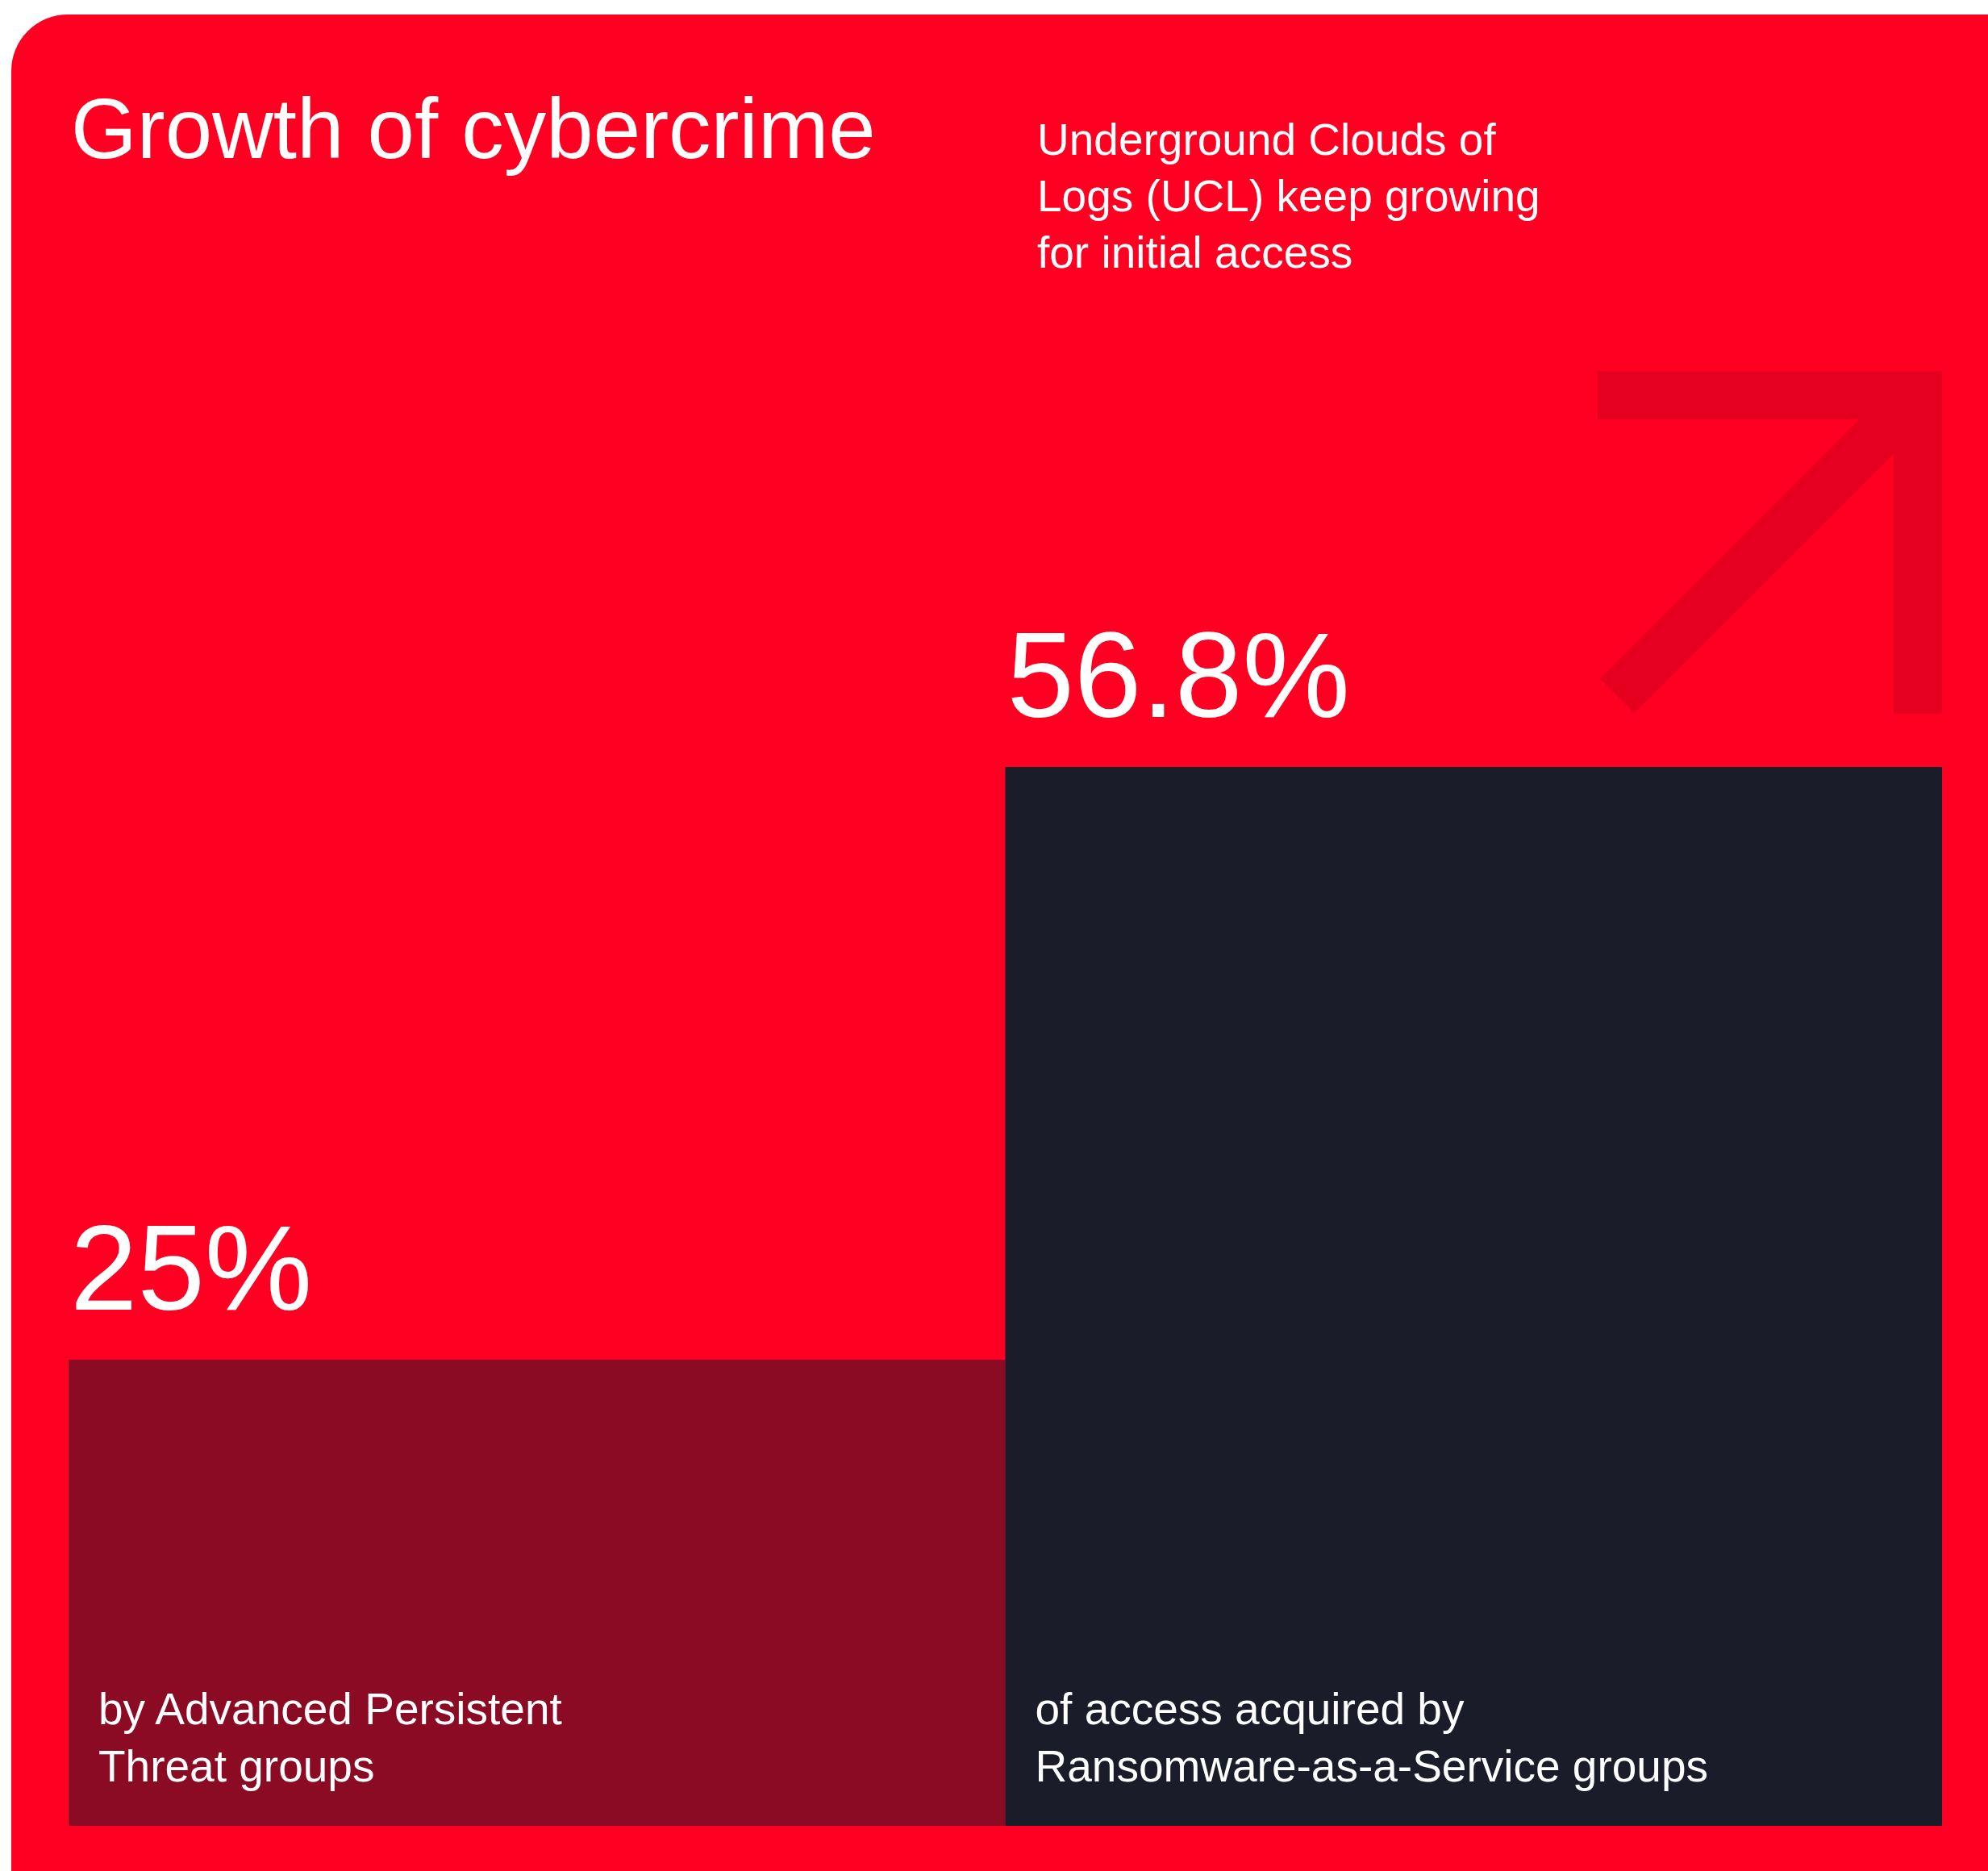 The width and height of the screenshot is (1988, 1871). I want to click on chart-subtitle: Underground Clouds of Logs (UCL) keep growing for initial access, so click(1289, 196).